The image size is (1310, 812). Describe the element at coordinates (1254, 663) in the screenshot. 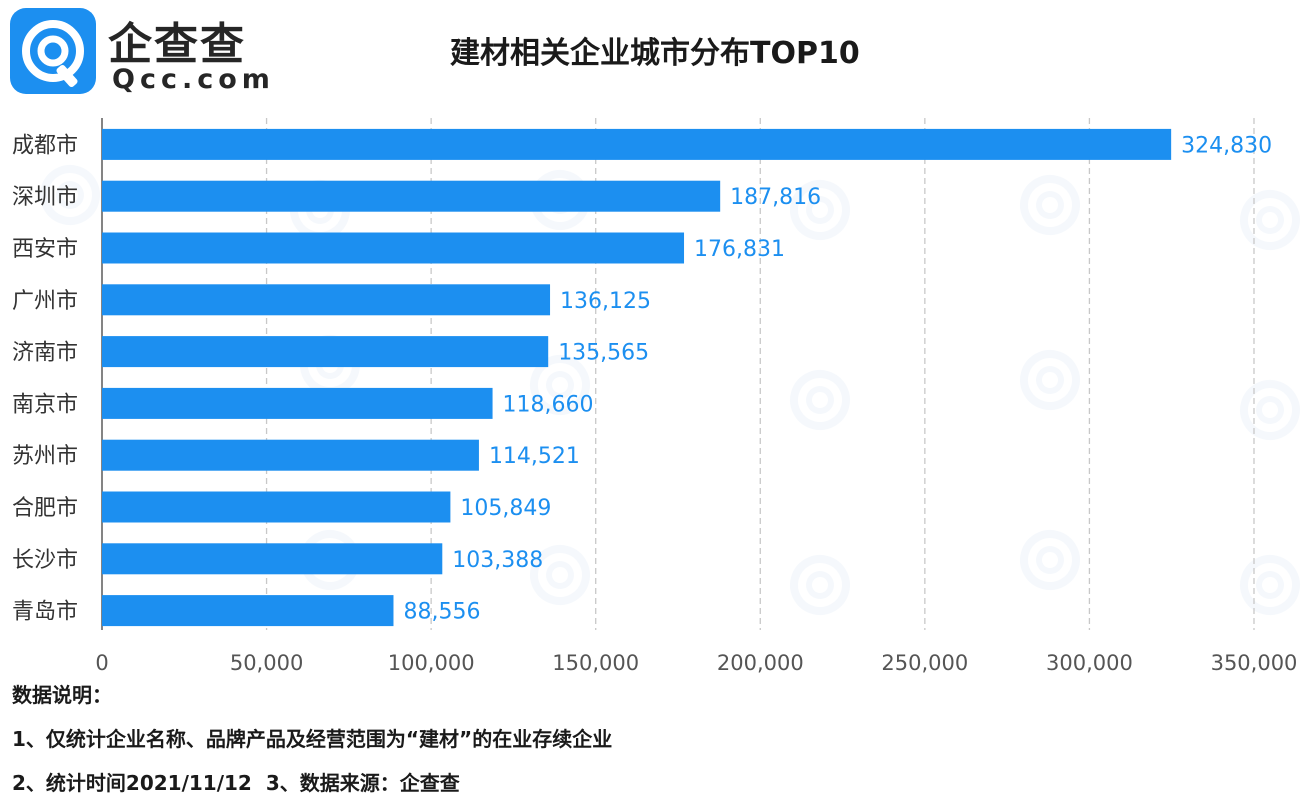

I see `x-tick-label: 350,000` at that location.